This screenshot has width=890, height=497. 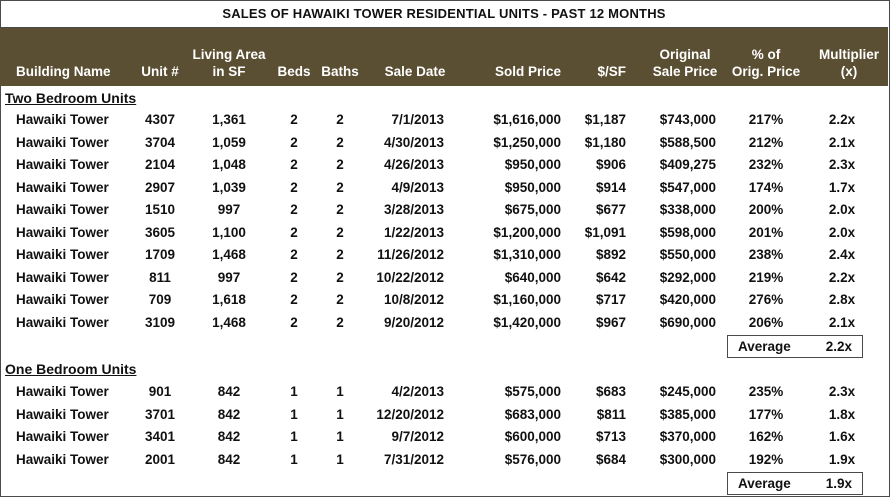 I want to click on price-per-sf-cell: $892, so click(x=610, y=254).